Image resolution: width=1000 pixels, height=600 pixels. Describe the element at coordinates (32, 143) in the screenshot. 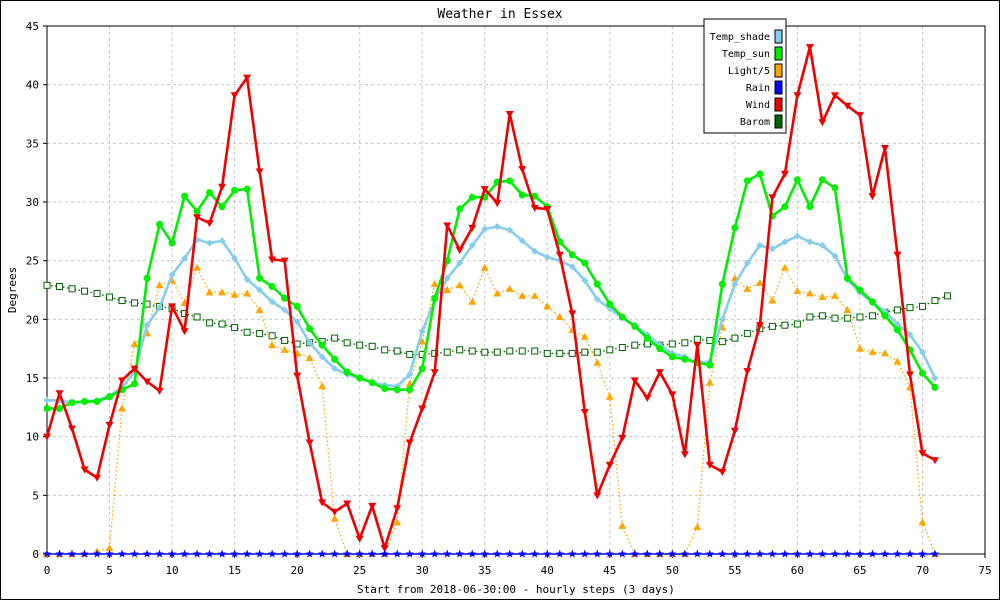

I see `y-tick-label: 35` at that location.